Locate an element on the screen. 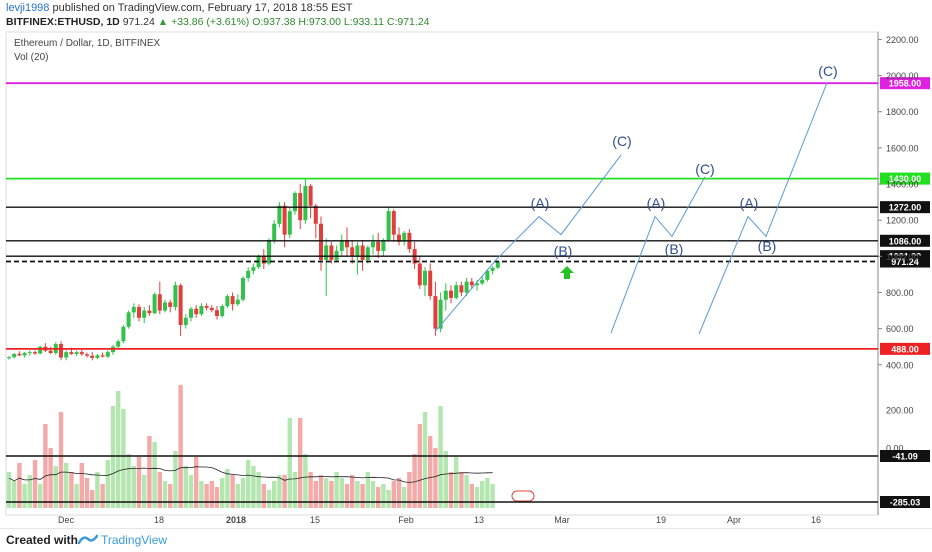 The width and height of the screenshot is (932, 552). volume-tick-label: 0.00 is located at coordinates (895, 449).